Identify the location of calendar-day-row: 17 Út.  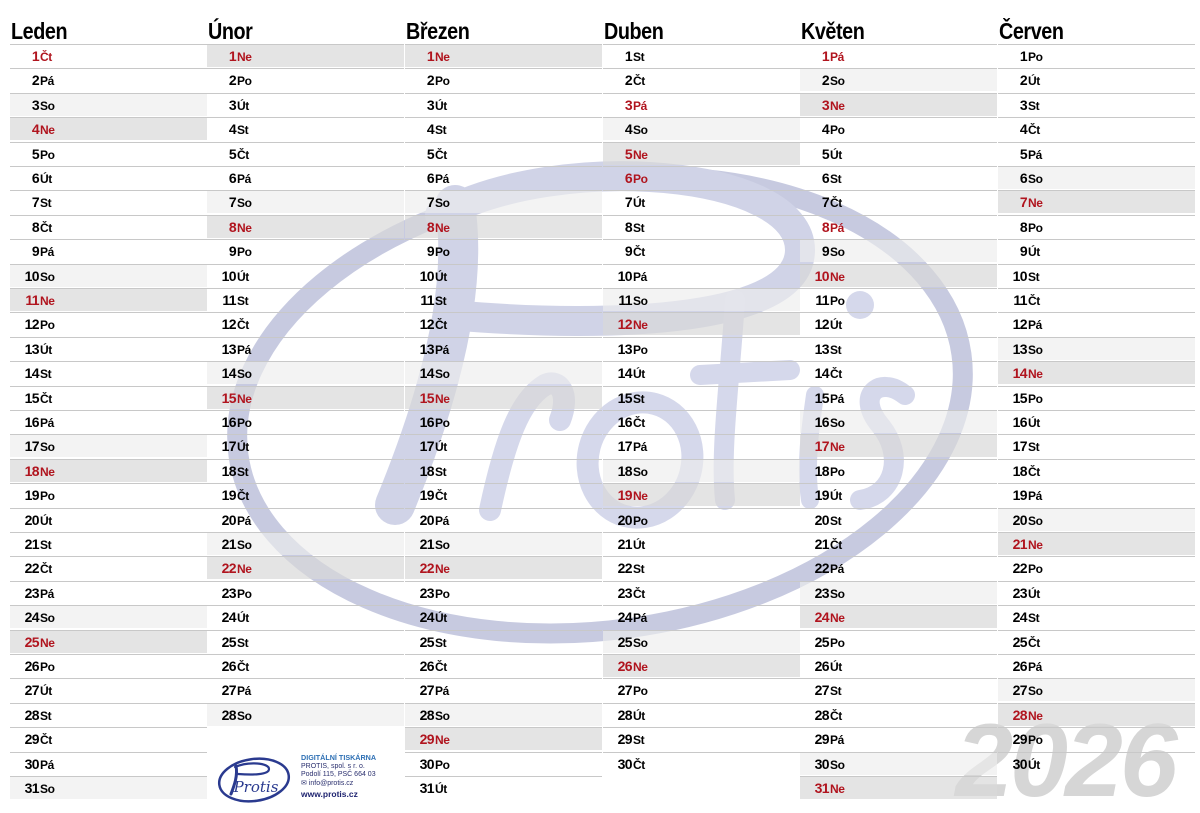
(305, 445).